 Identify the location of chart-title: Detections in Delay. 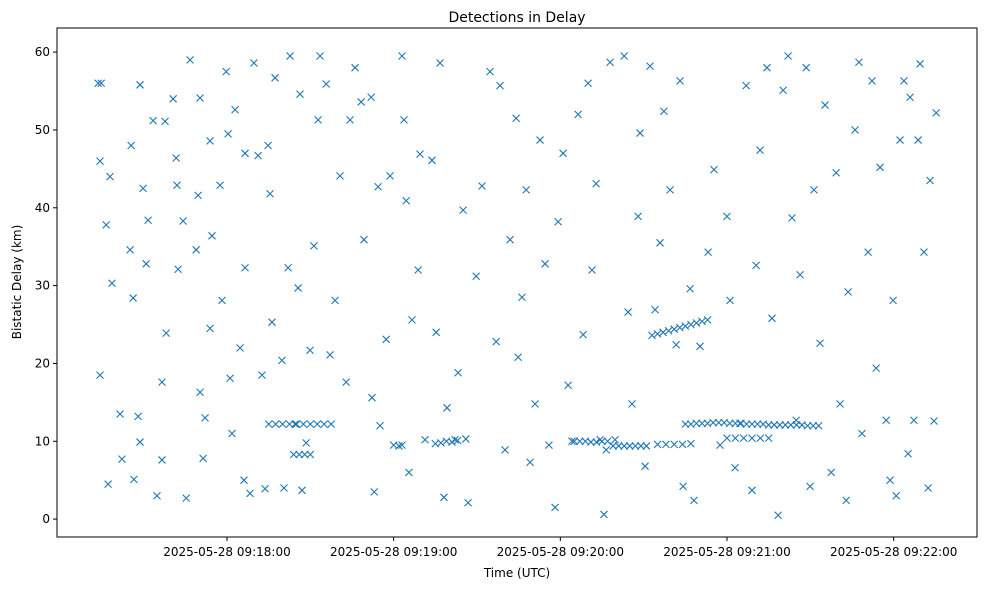
(516, 18).